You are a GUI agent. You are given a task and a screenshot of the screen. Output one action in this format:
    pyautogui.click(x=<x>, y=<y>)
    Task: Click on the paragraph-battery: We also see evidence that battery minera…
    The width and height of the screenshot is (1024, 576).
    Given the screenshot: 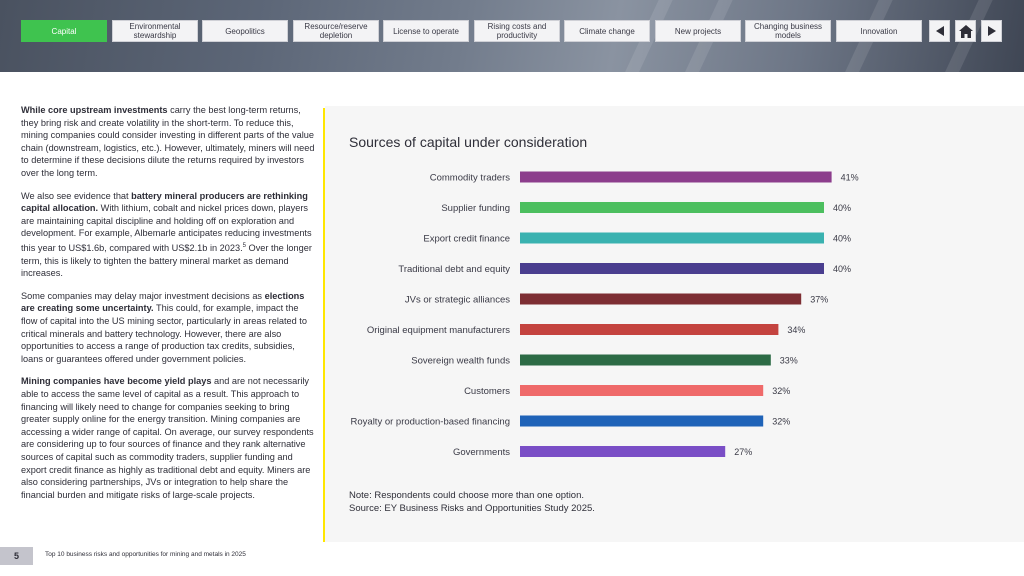 What is the action you would take?
    pyautogui.click(x=168, y=235)
    